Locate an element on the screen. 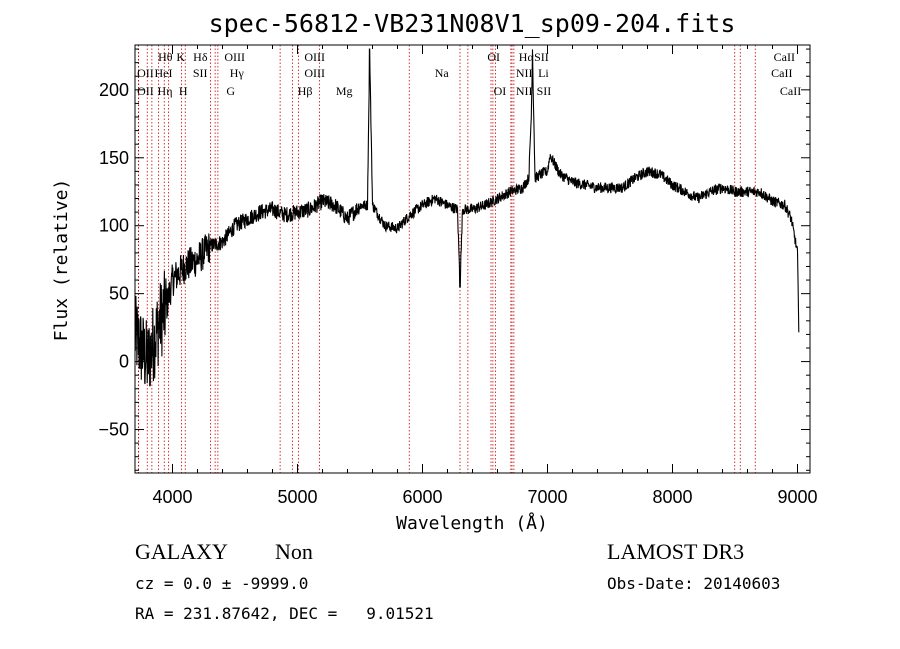 The image size is (900, 649). y-tick-label: 50 is located at coordinates (119, 294).